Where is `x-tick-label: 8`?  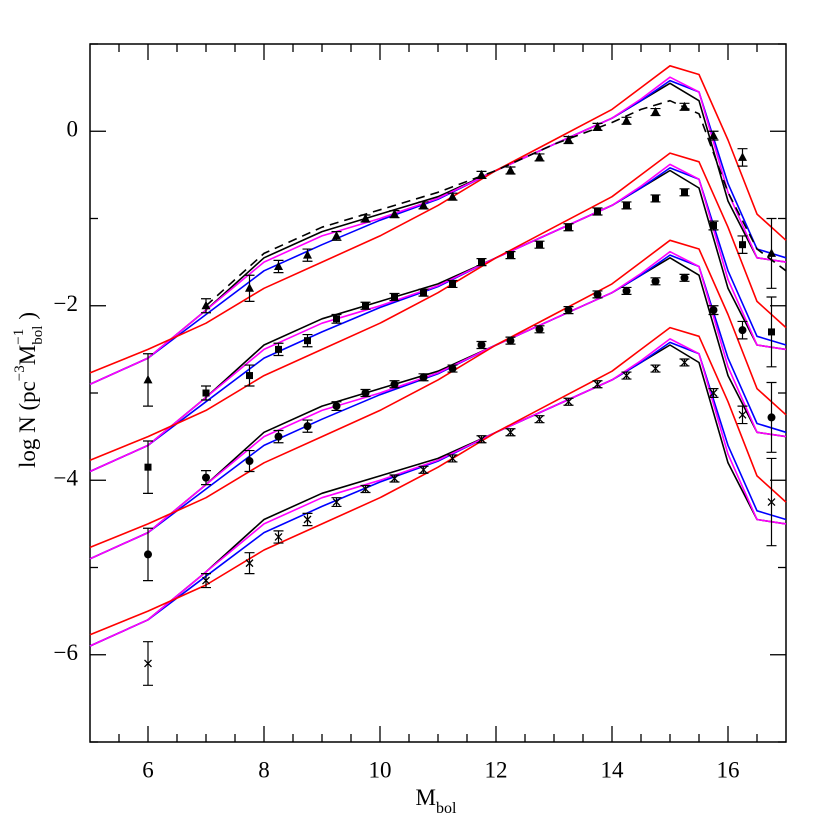 x-tick-label: 8 is located at coordinates (264, 769).